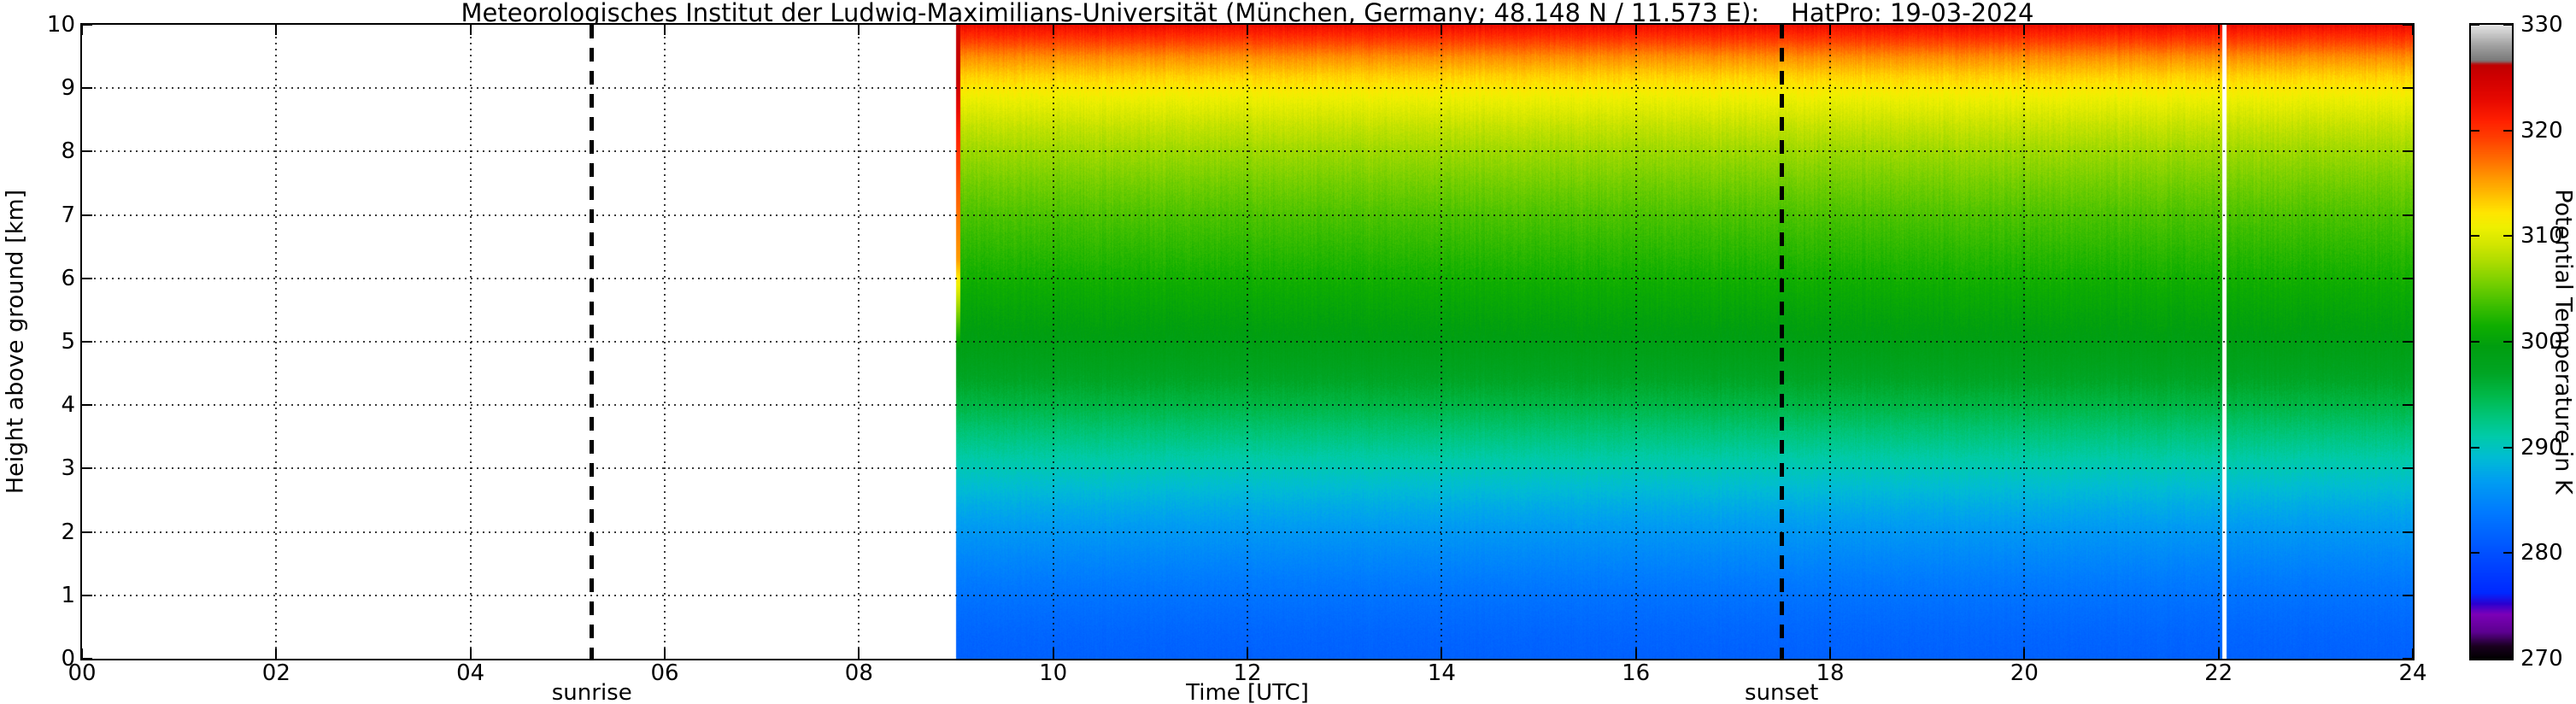  What do you see at coordinates (68, 278) in the screenshot?
I see `y-tick-label: 6` at bounding box center [68, 278].